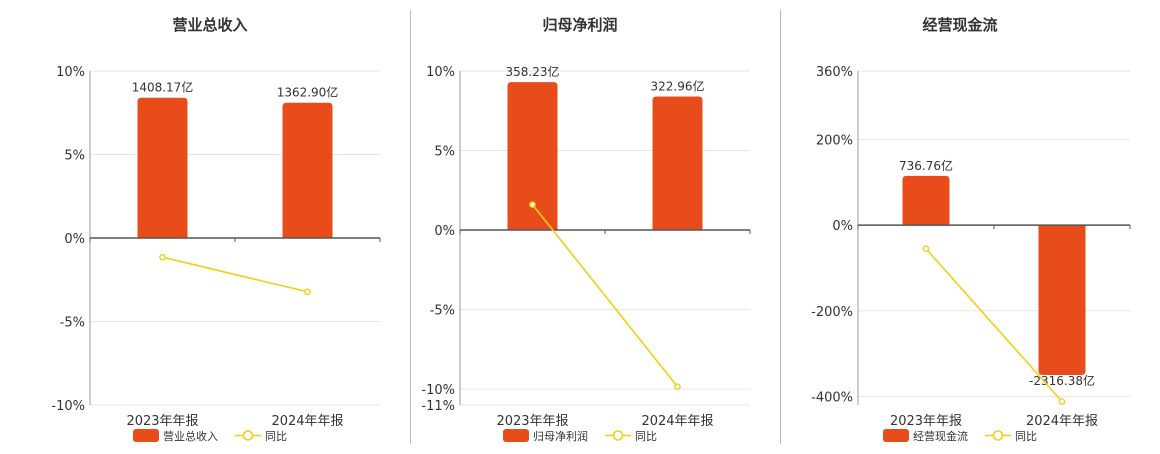 The height and width of the screenshot is (454, 1160). Describe the element at coordinates (926, 165) in the screenshot. I see `bar-value-label: 736.76亿` at that location.